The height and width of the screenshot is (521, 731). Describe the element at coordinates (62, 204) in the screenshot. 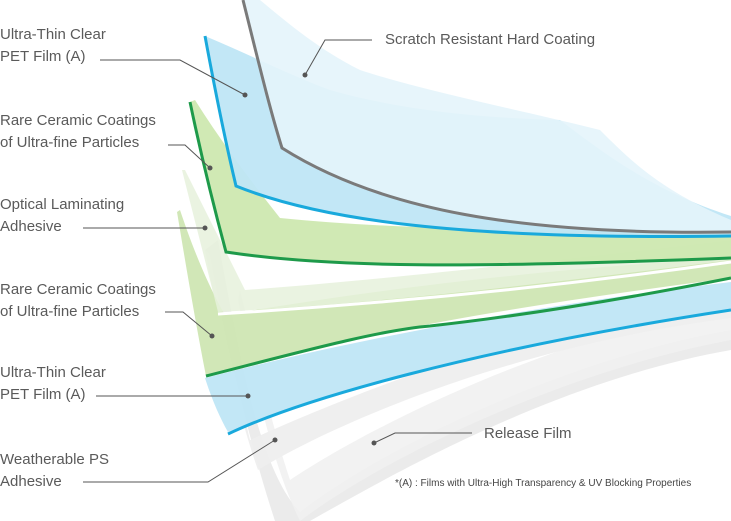

I see `label-line: Optical Laminating` at that location.